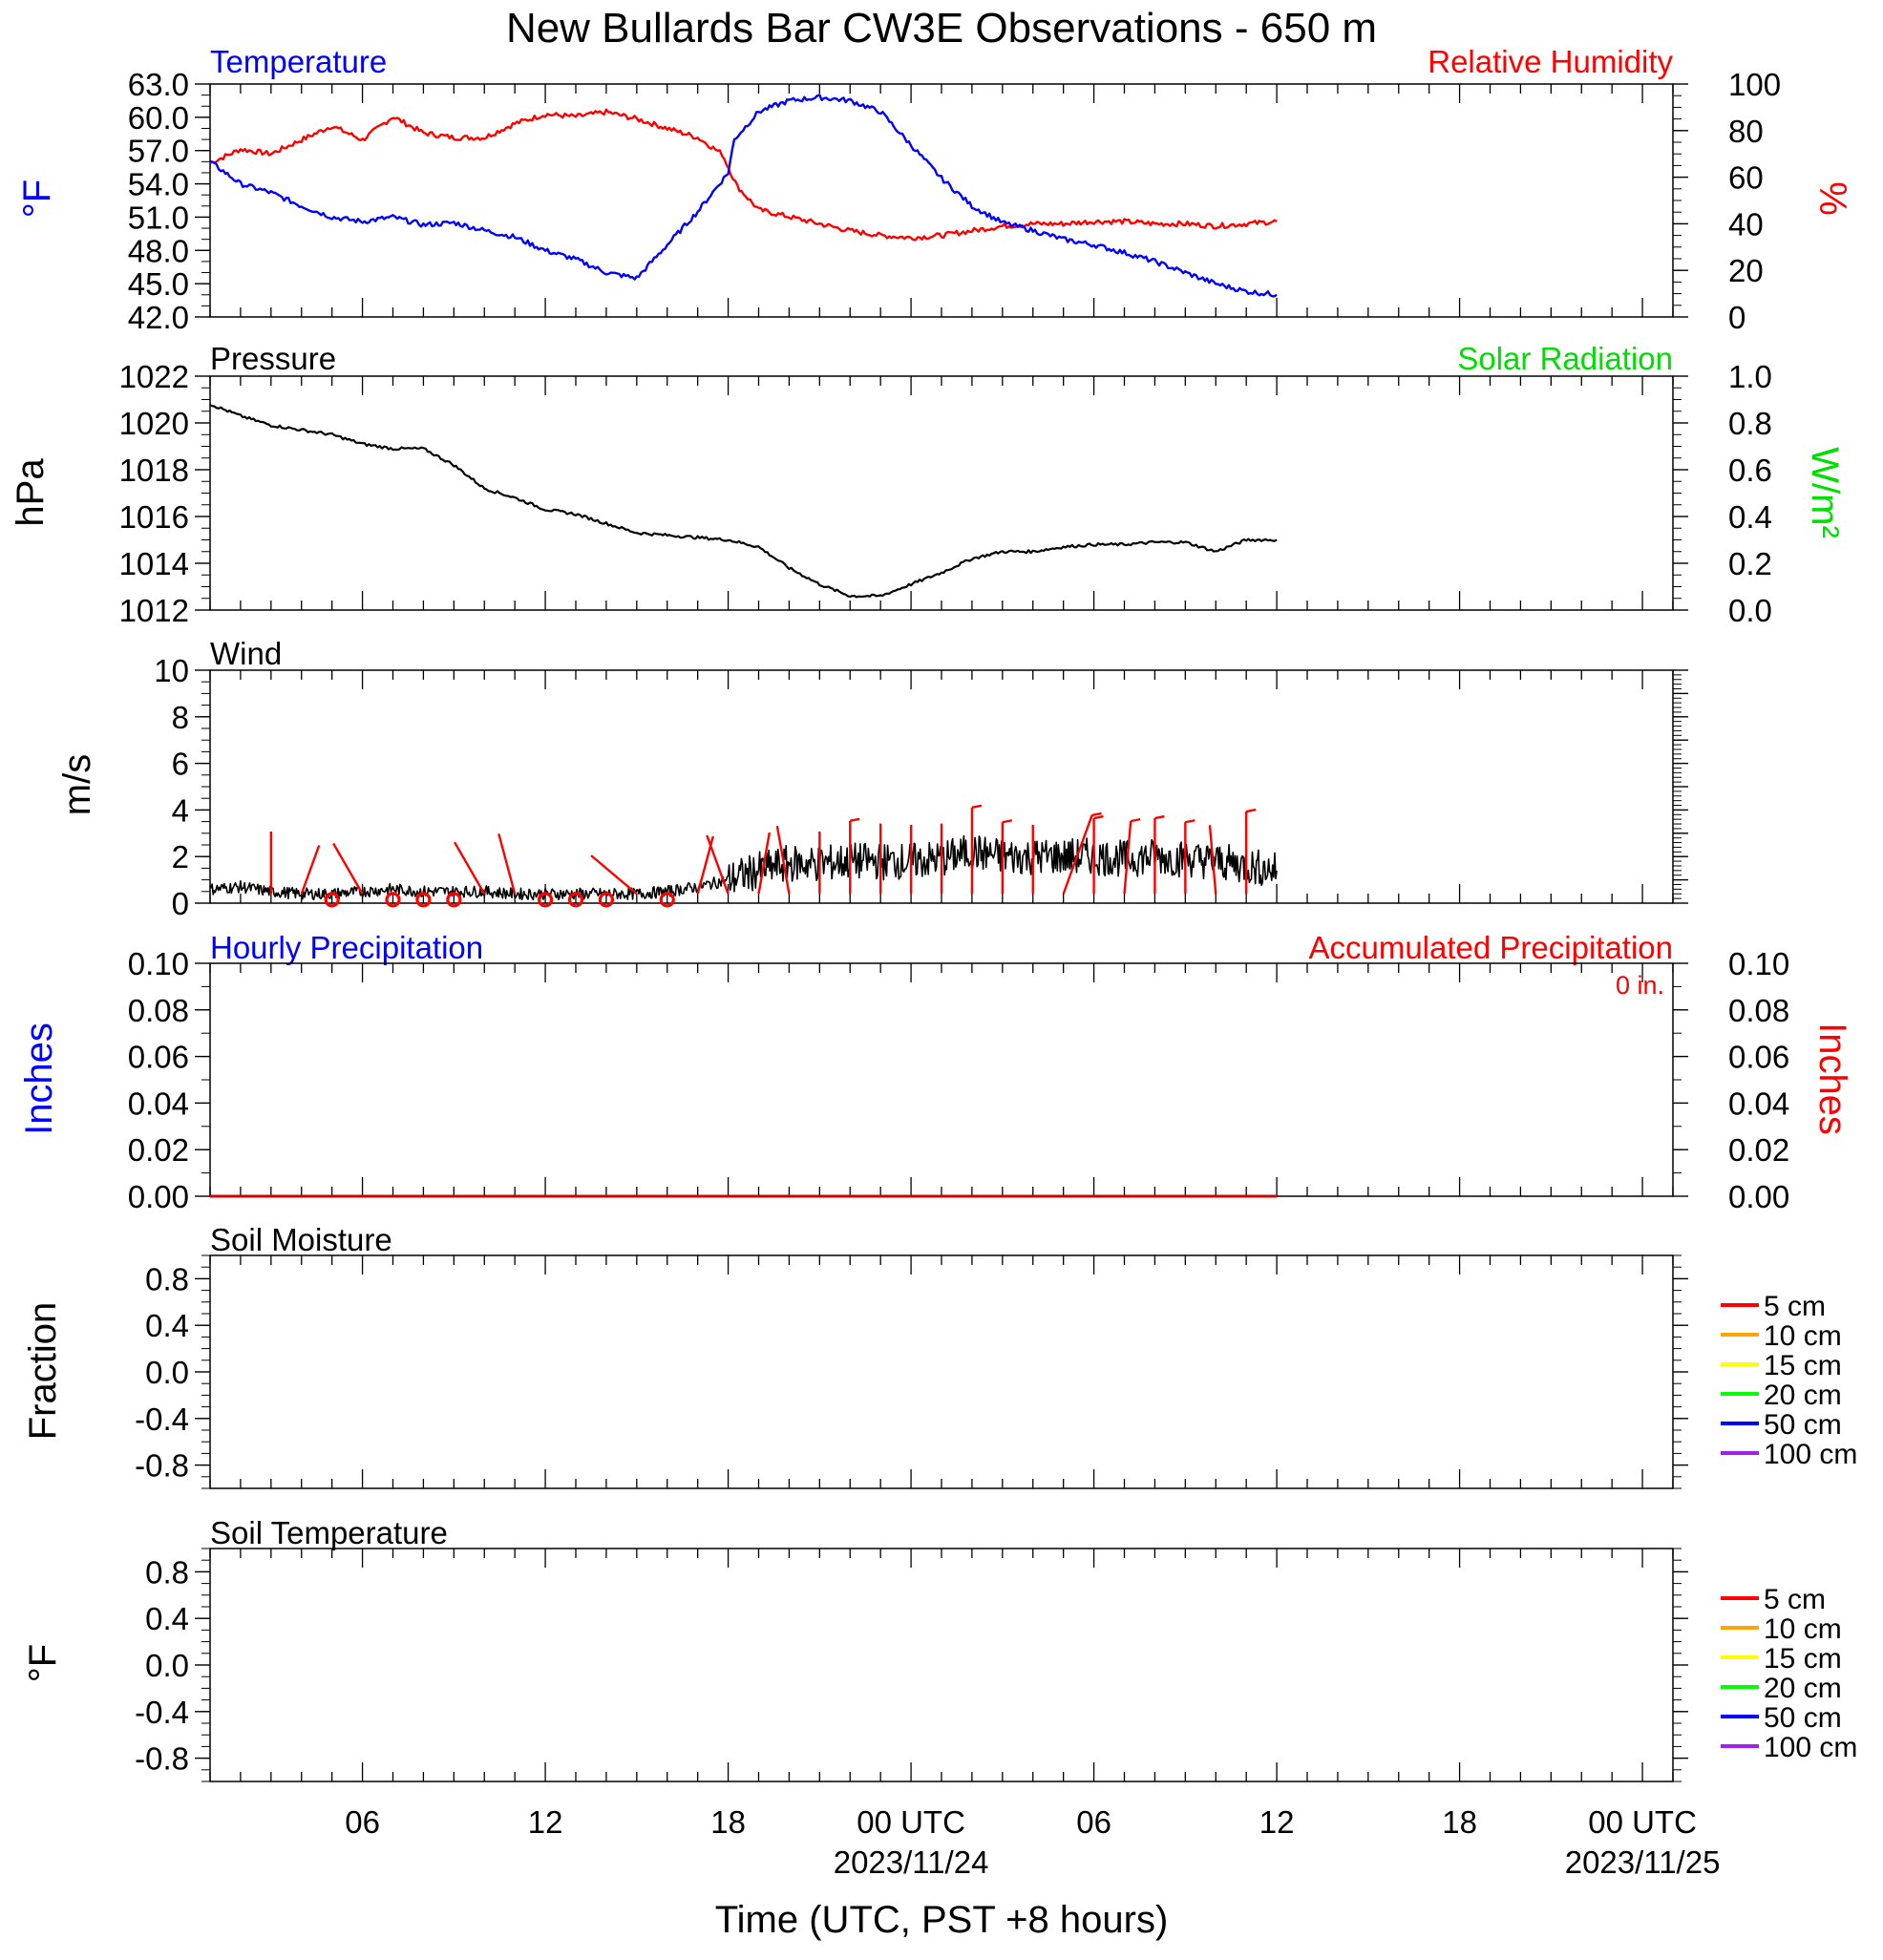  I want to click on precip-y-tick-label: 0.10, so click(158, 963).